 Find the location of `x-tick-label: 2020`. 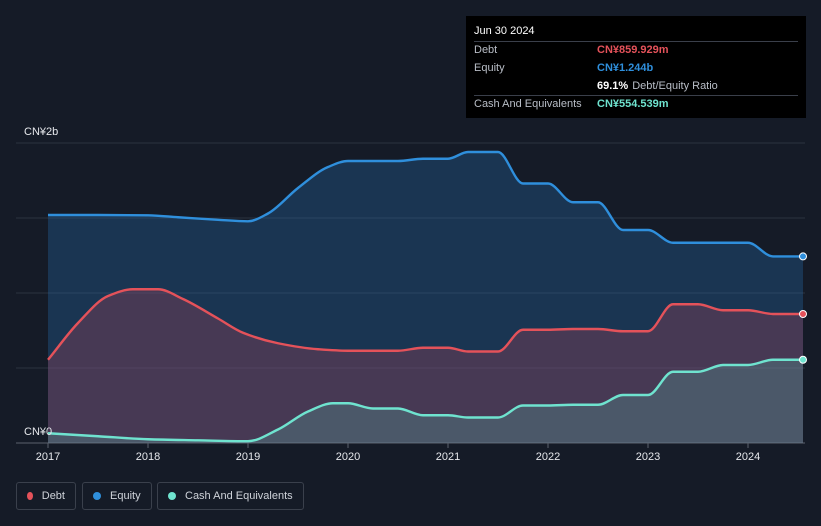

x-tick-label: 2020 is located at coordinates (348, 457).